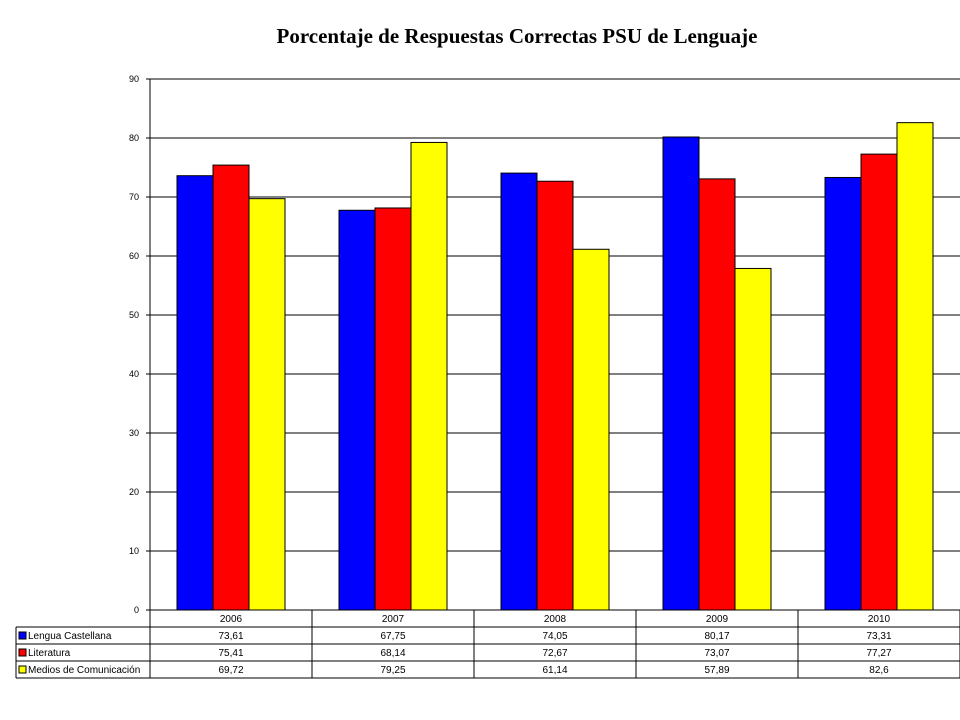  What do you see at coordinates (134, 551) in the screenshot?
I see `y-tick-label: 10` at bounding box center [134, 551].